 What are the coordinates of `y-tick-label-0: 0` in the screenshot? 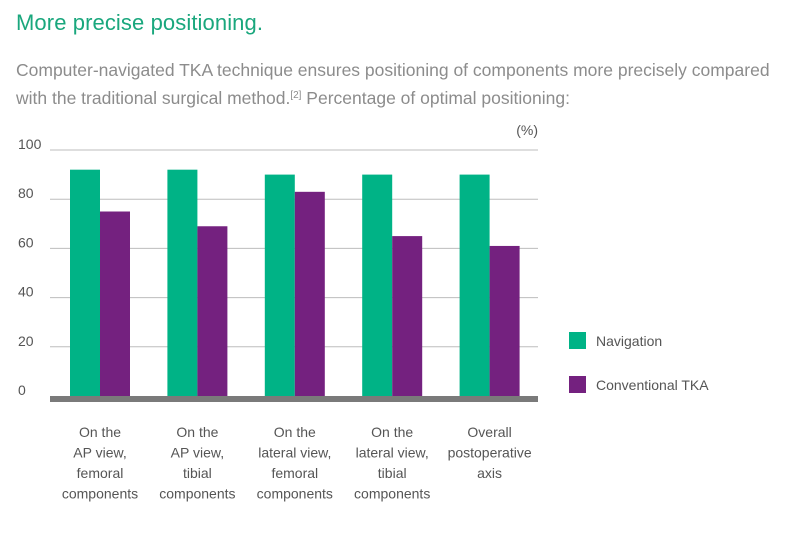 It's located at (22, 390).